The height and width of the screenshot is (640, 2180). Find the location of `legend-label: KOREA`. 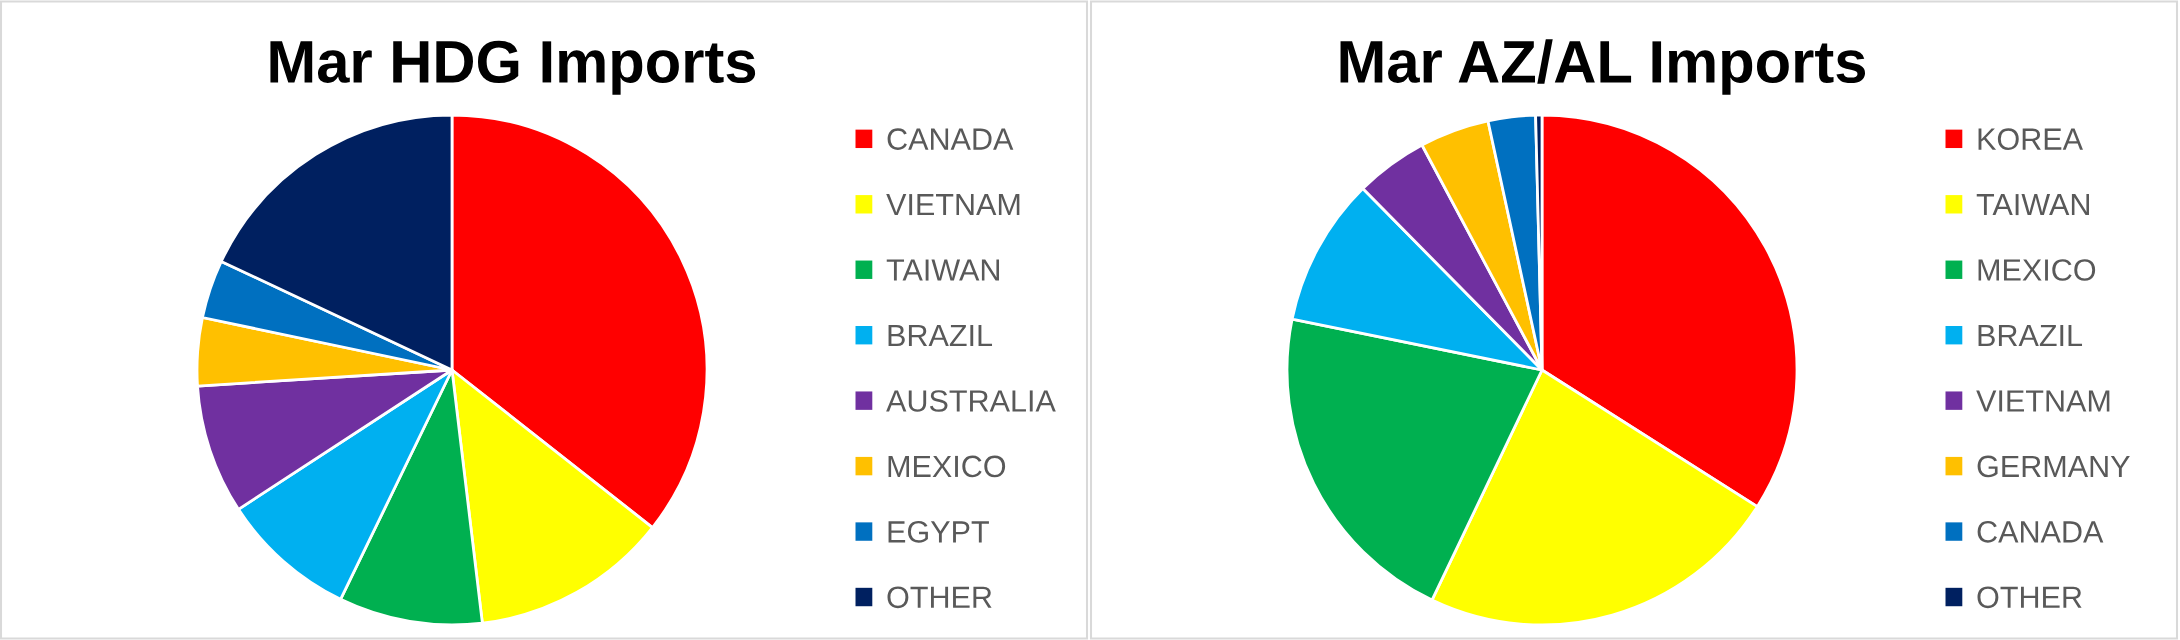

legend-label: KOREA is located at coordinates (2030, 139).